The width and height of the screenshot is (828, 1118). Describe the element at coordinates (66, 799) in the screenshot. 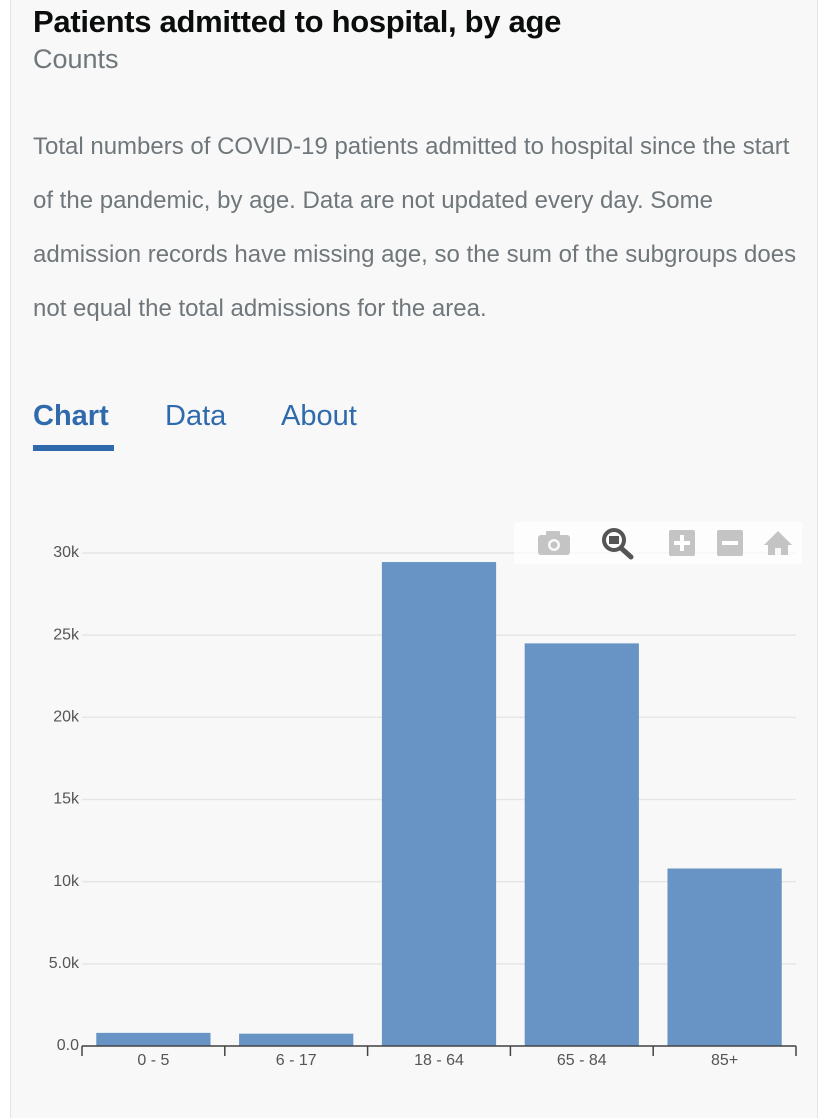

I see `y-tick-label: 15k` at that location.